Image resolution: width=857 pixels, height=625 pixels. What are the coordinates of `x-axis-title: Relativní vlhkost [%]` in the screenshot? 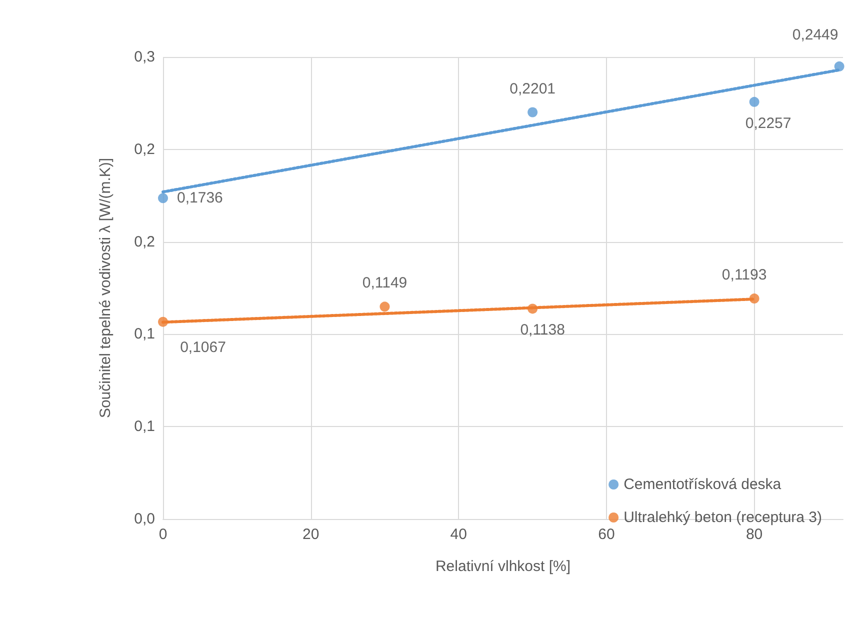 It's located at (503, 566).